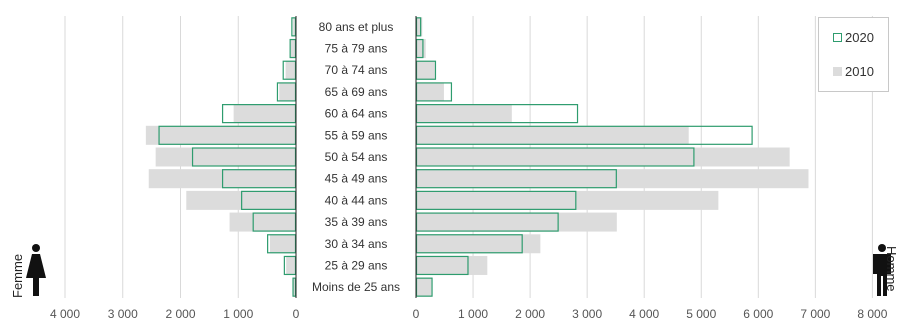 Image resolution: width=909 pixels, height=321 pixels. I want to click on age-label: 55 à 59 ans, so click(356, 135).